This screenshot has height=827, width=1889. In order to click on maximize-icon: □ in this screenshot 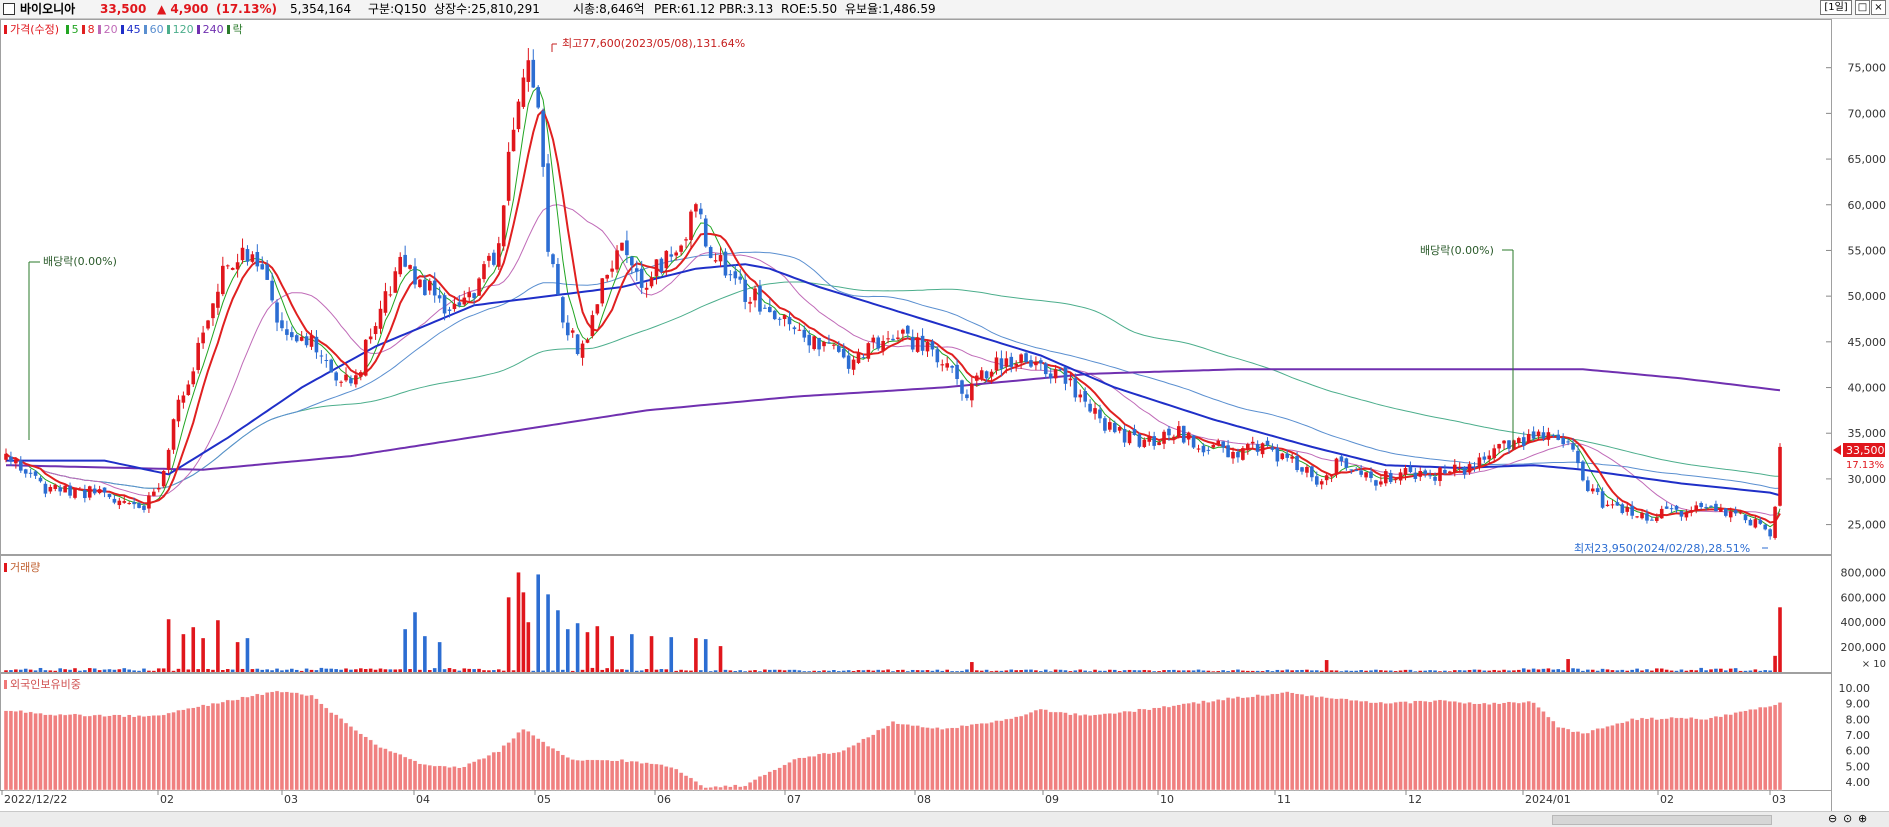, I will do `click(1862, 7)`.